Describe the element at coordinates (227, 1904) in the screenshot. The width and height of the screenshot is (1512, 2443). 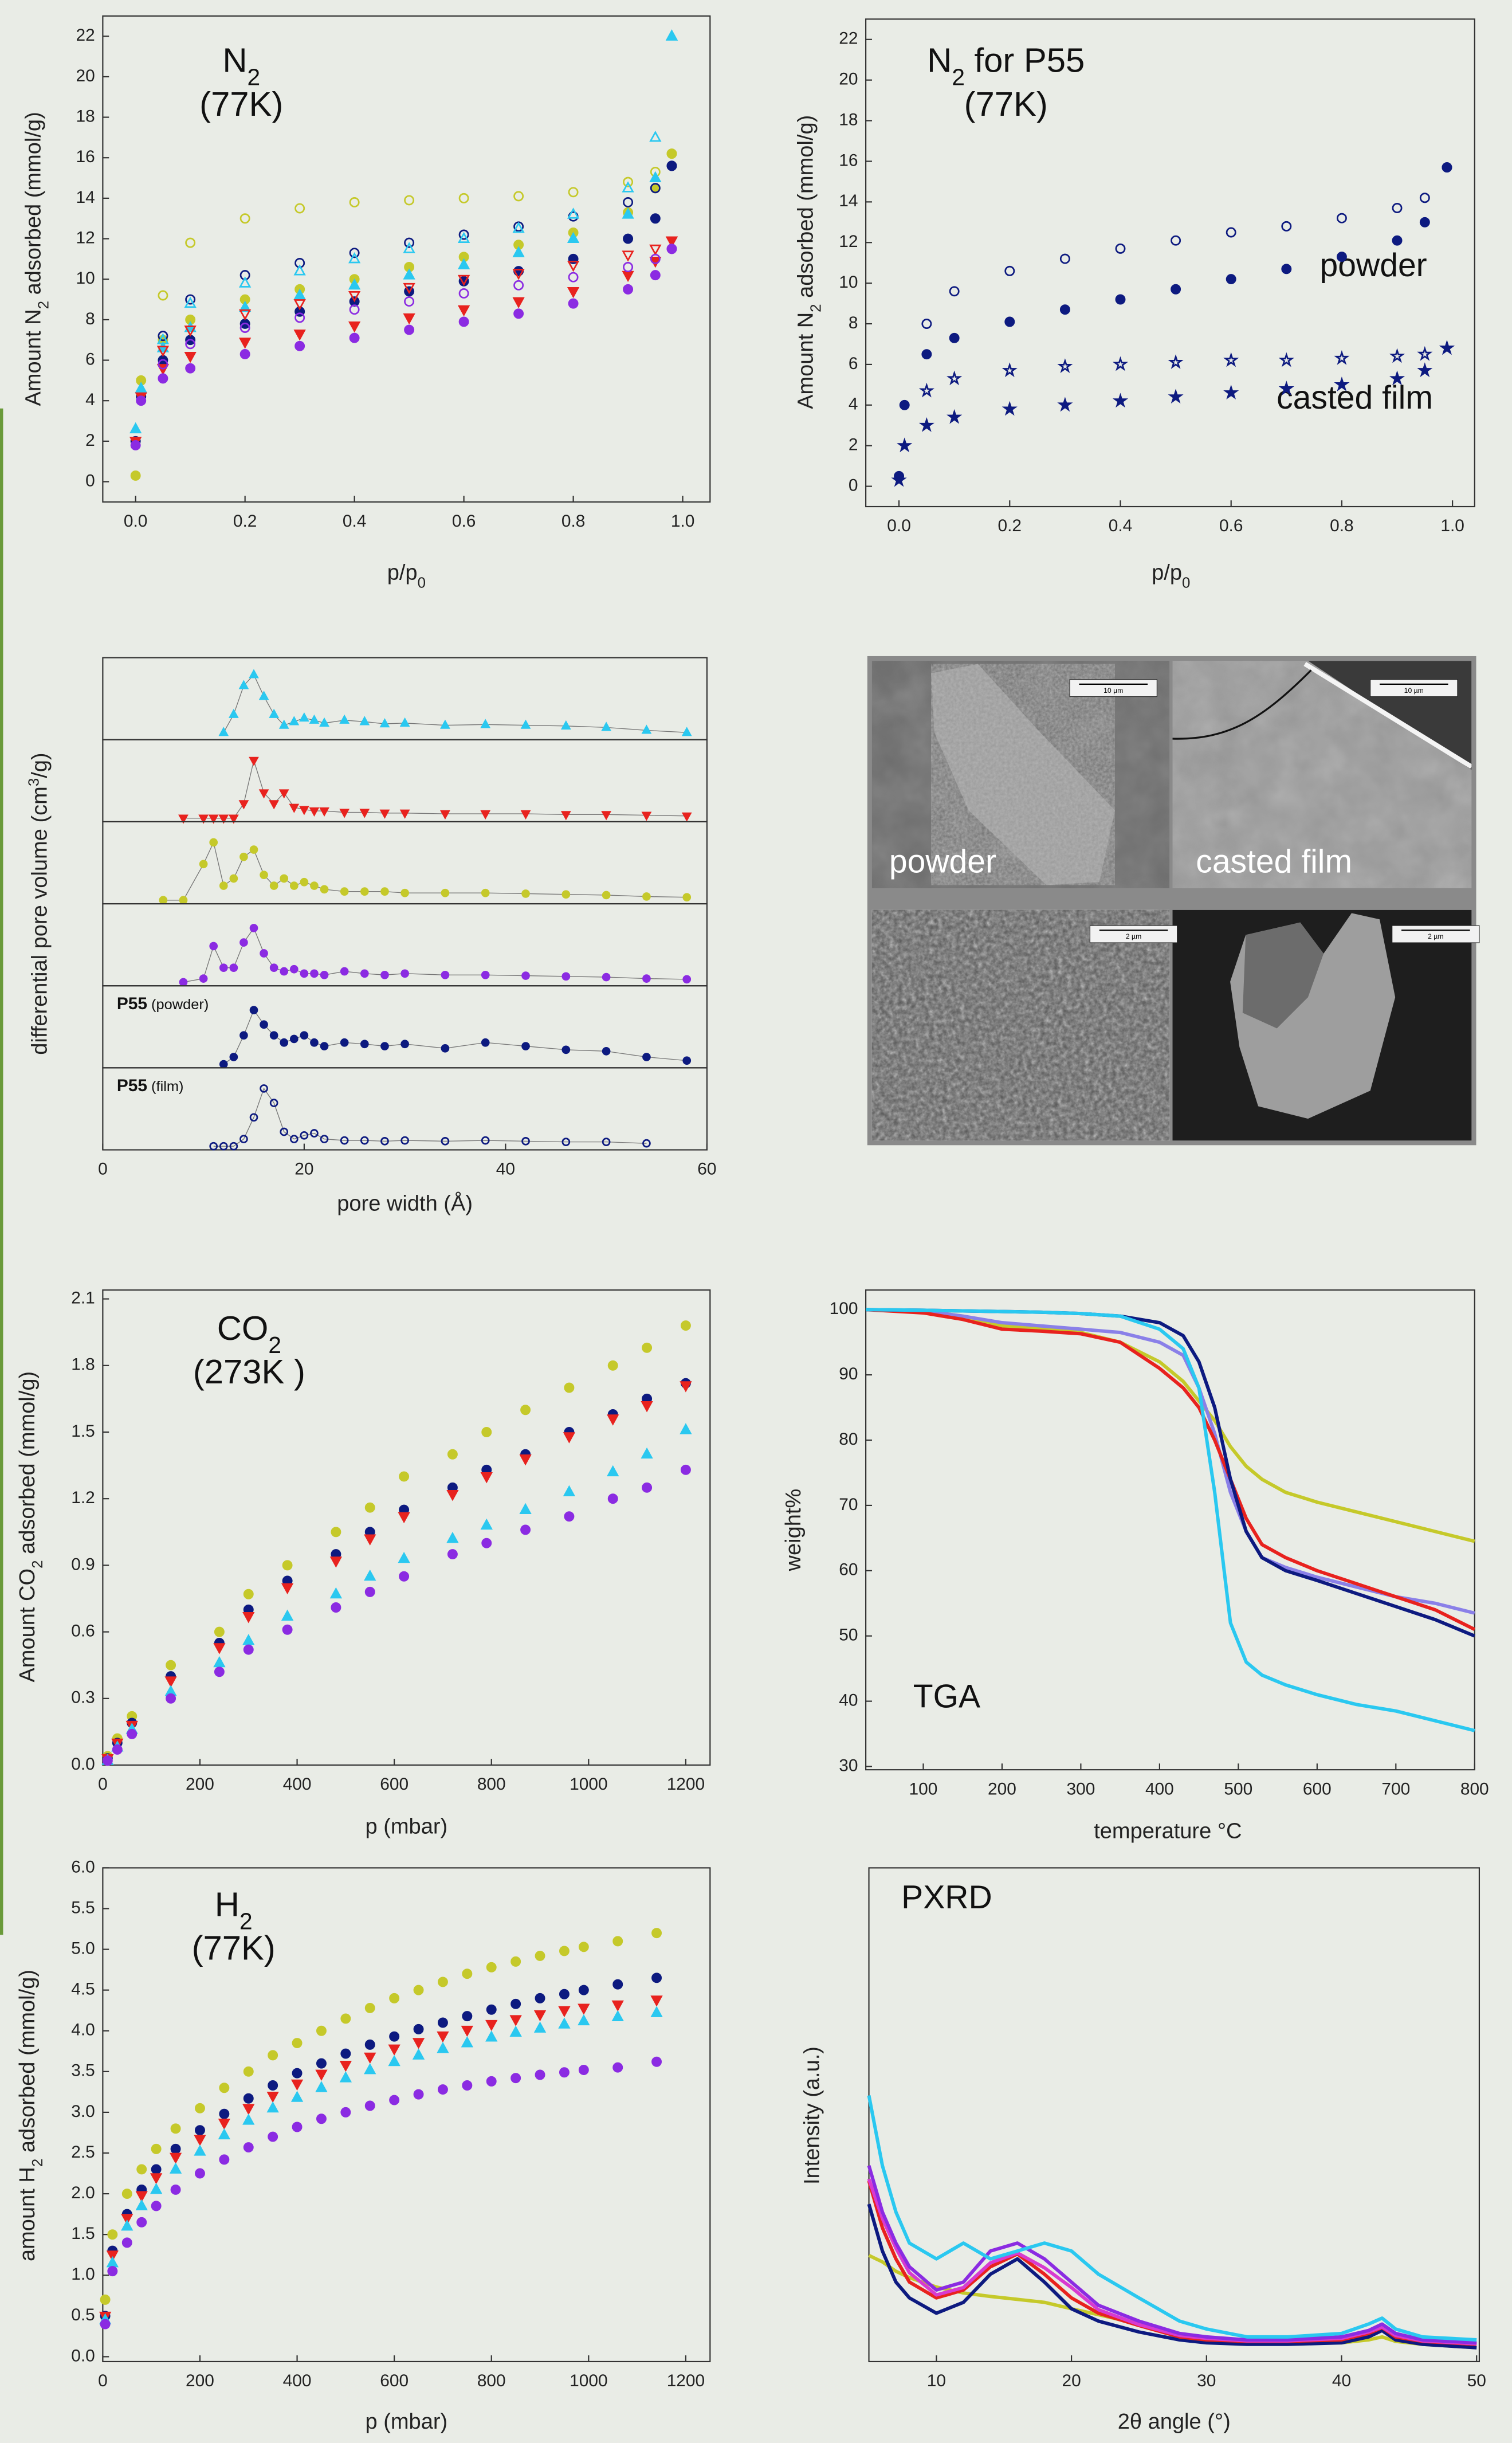
I see `chart-title-part: H` at that location.